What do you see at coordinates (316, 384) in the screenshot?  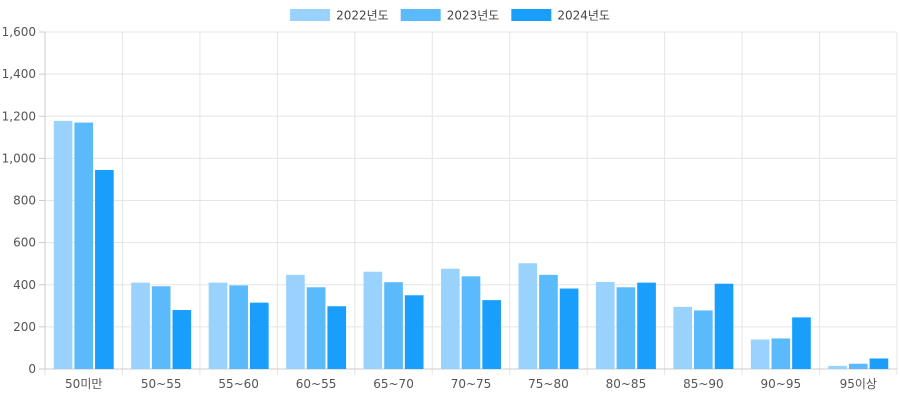 I see `x-tick-label: 60~55` at bounding box center [316, 384].